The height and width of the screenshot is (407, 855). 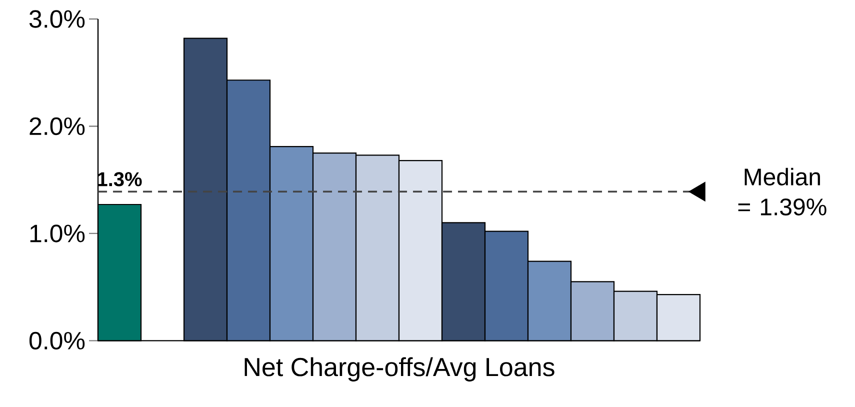 What do you see at coordinates (57, 341) in the screenshot?
I see `y-tick-label: 0.0%` at bounding box center [57, 341].